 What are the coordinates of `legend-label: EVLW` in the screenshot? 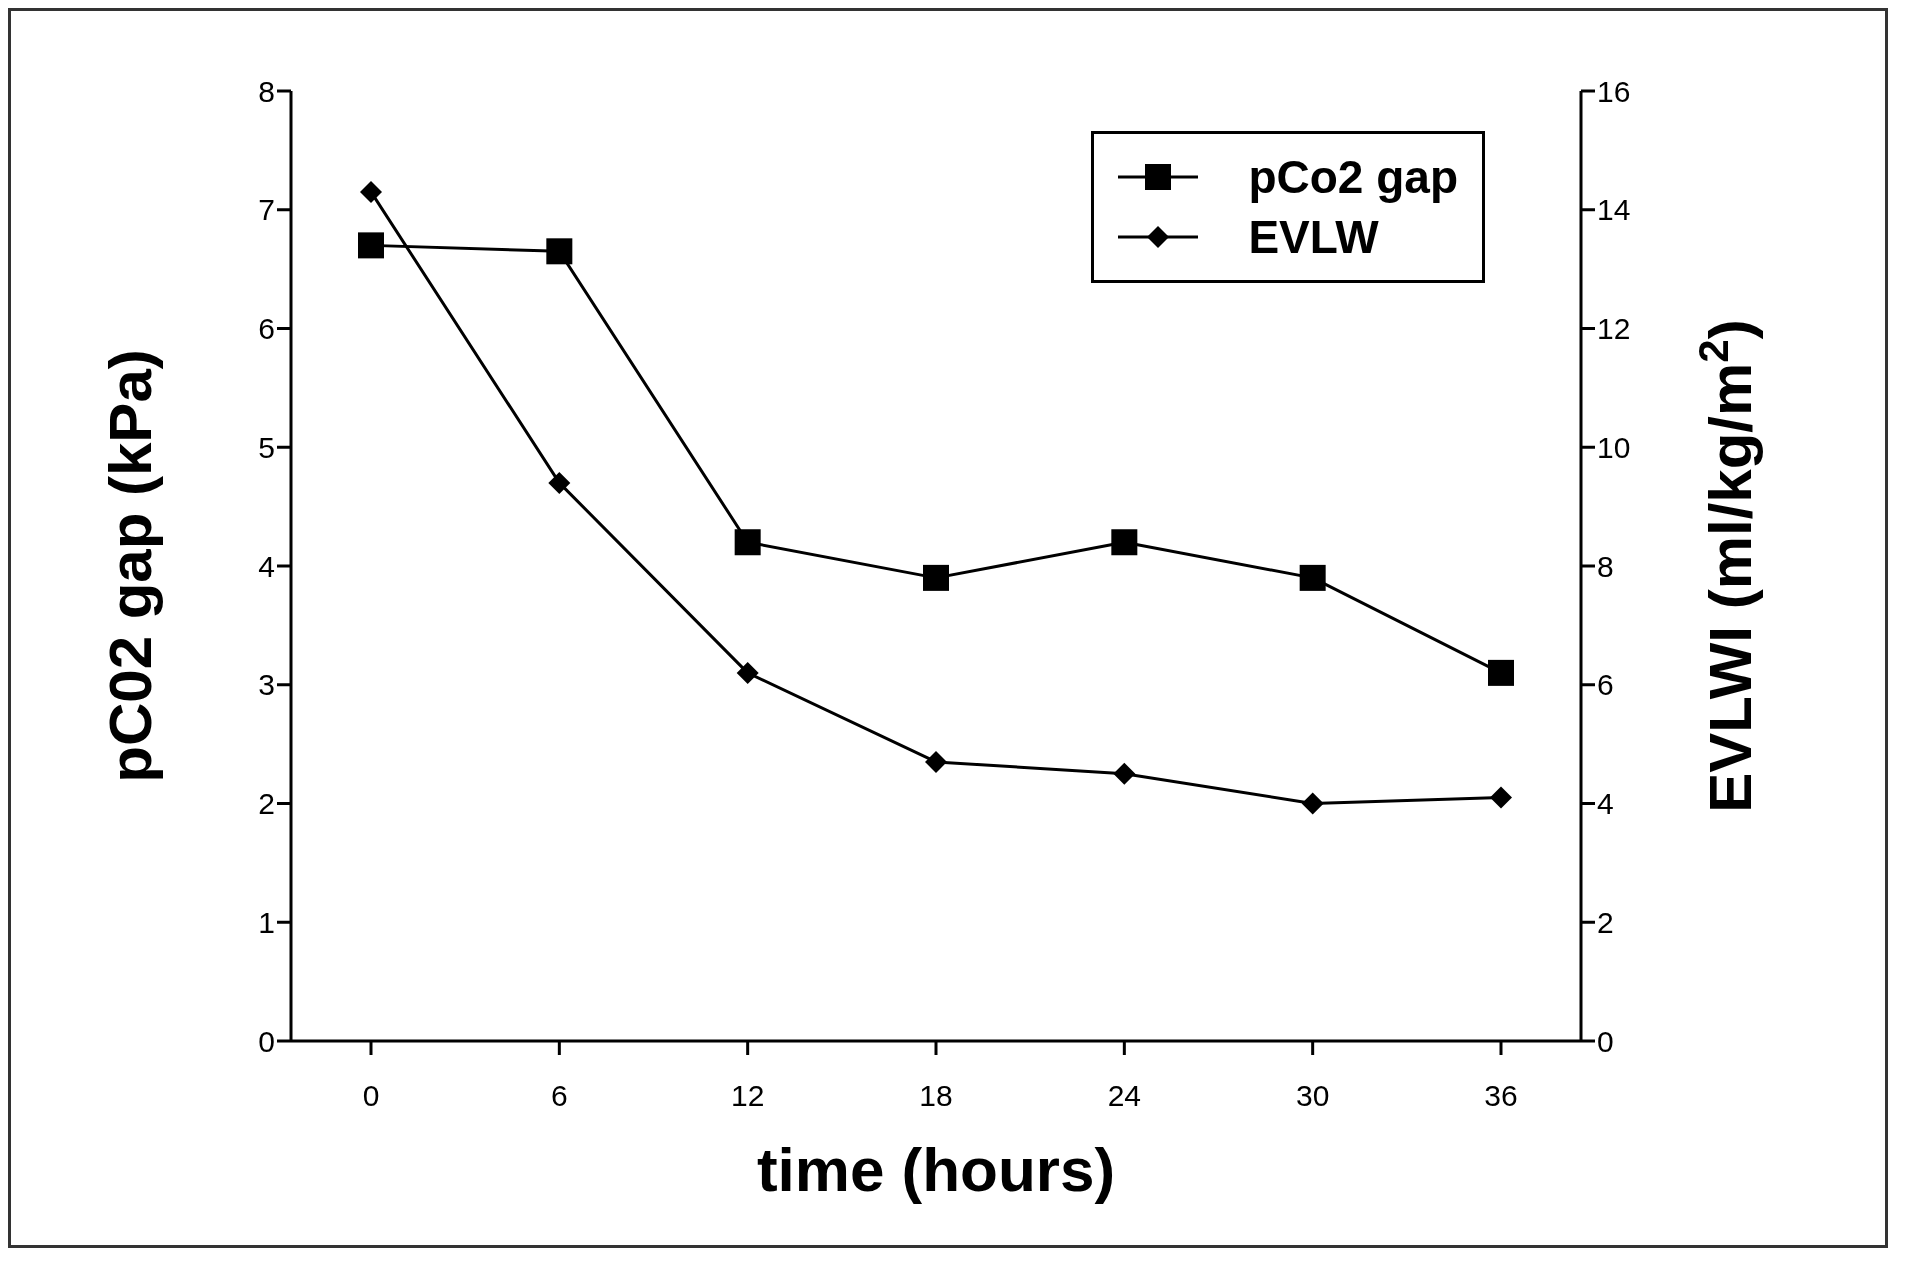 It's located at (1313, 237).